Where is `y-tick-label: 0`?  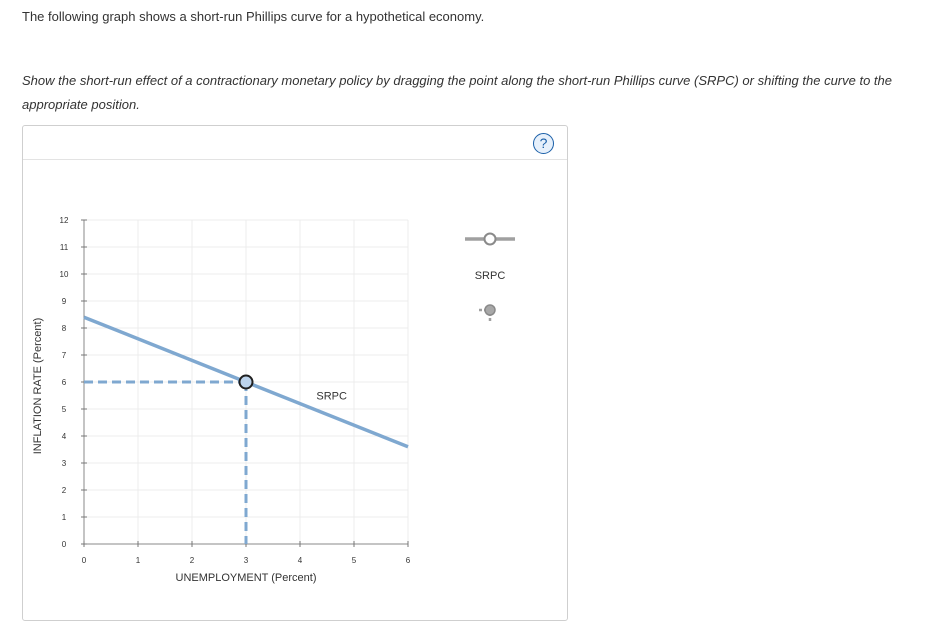 y-tick-label: 0 is located at coordinates (64, 544).